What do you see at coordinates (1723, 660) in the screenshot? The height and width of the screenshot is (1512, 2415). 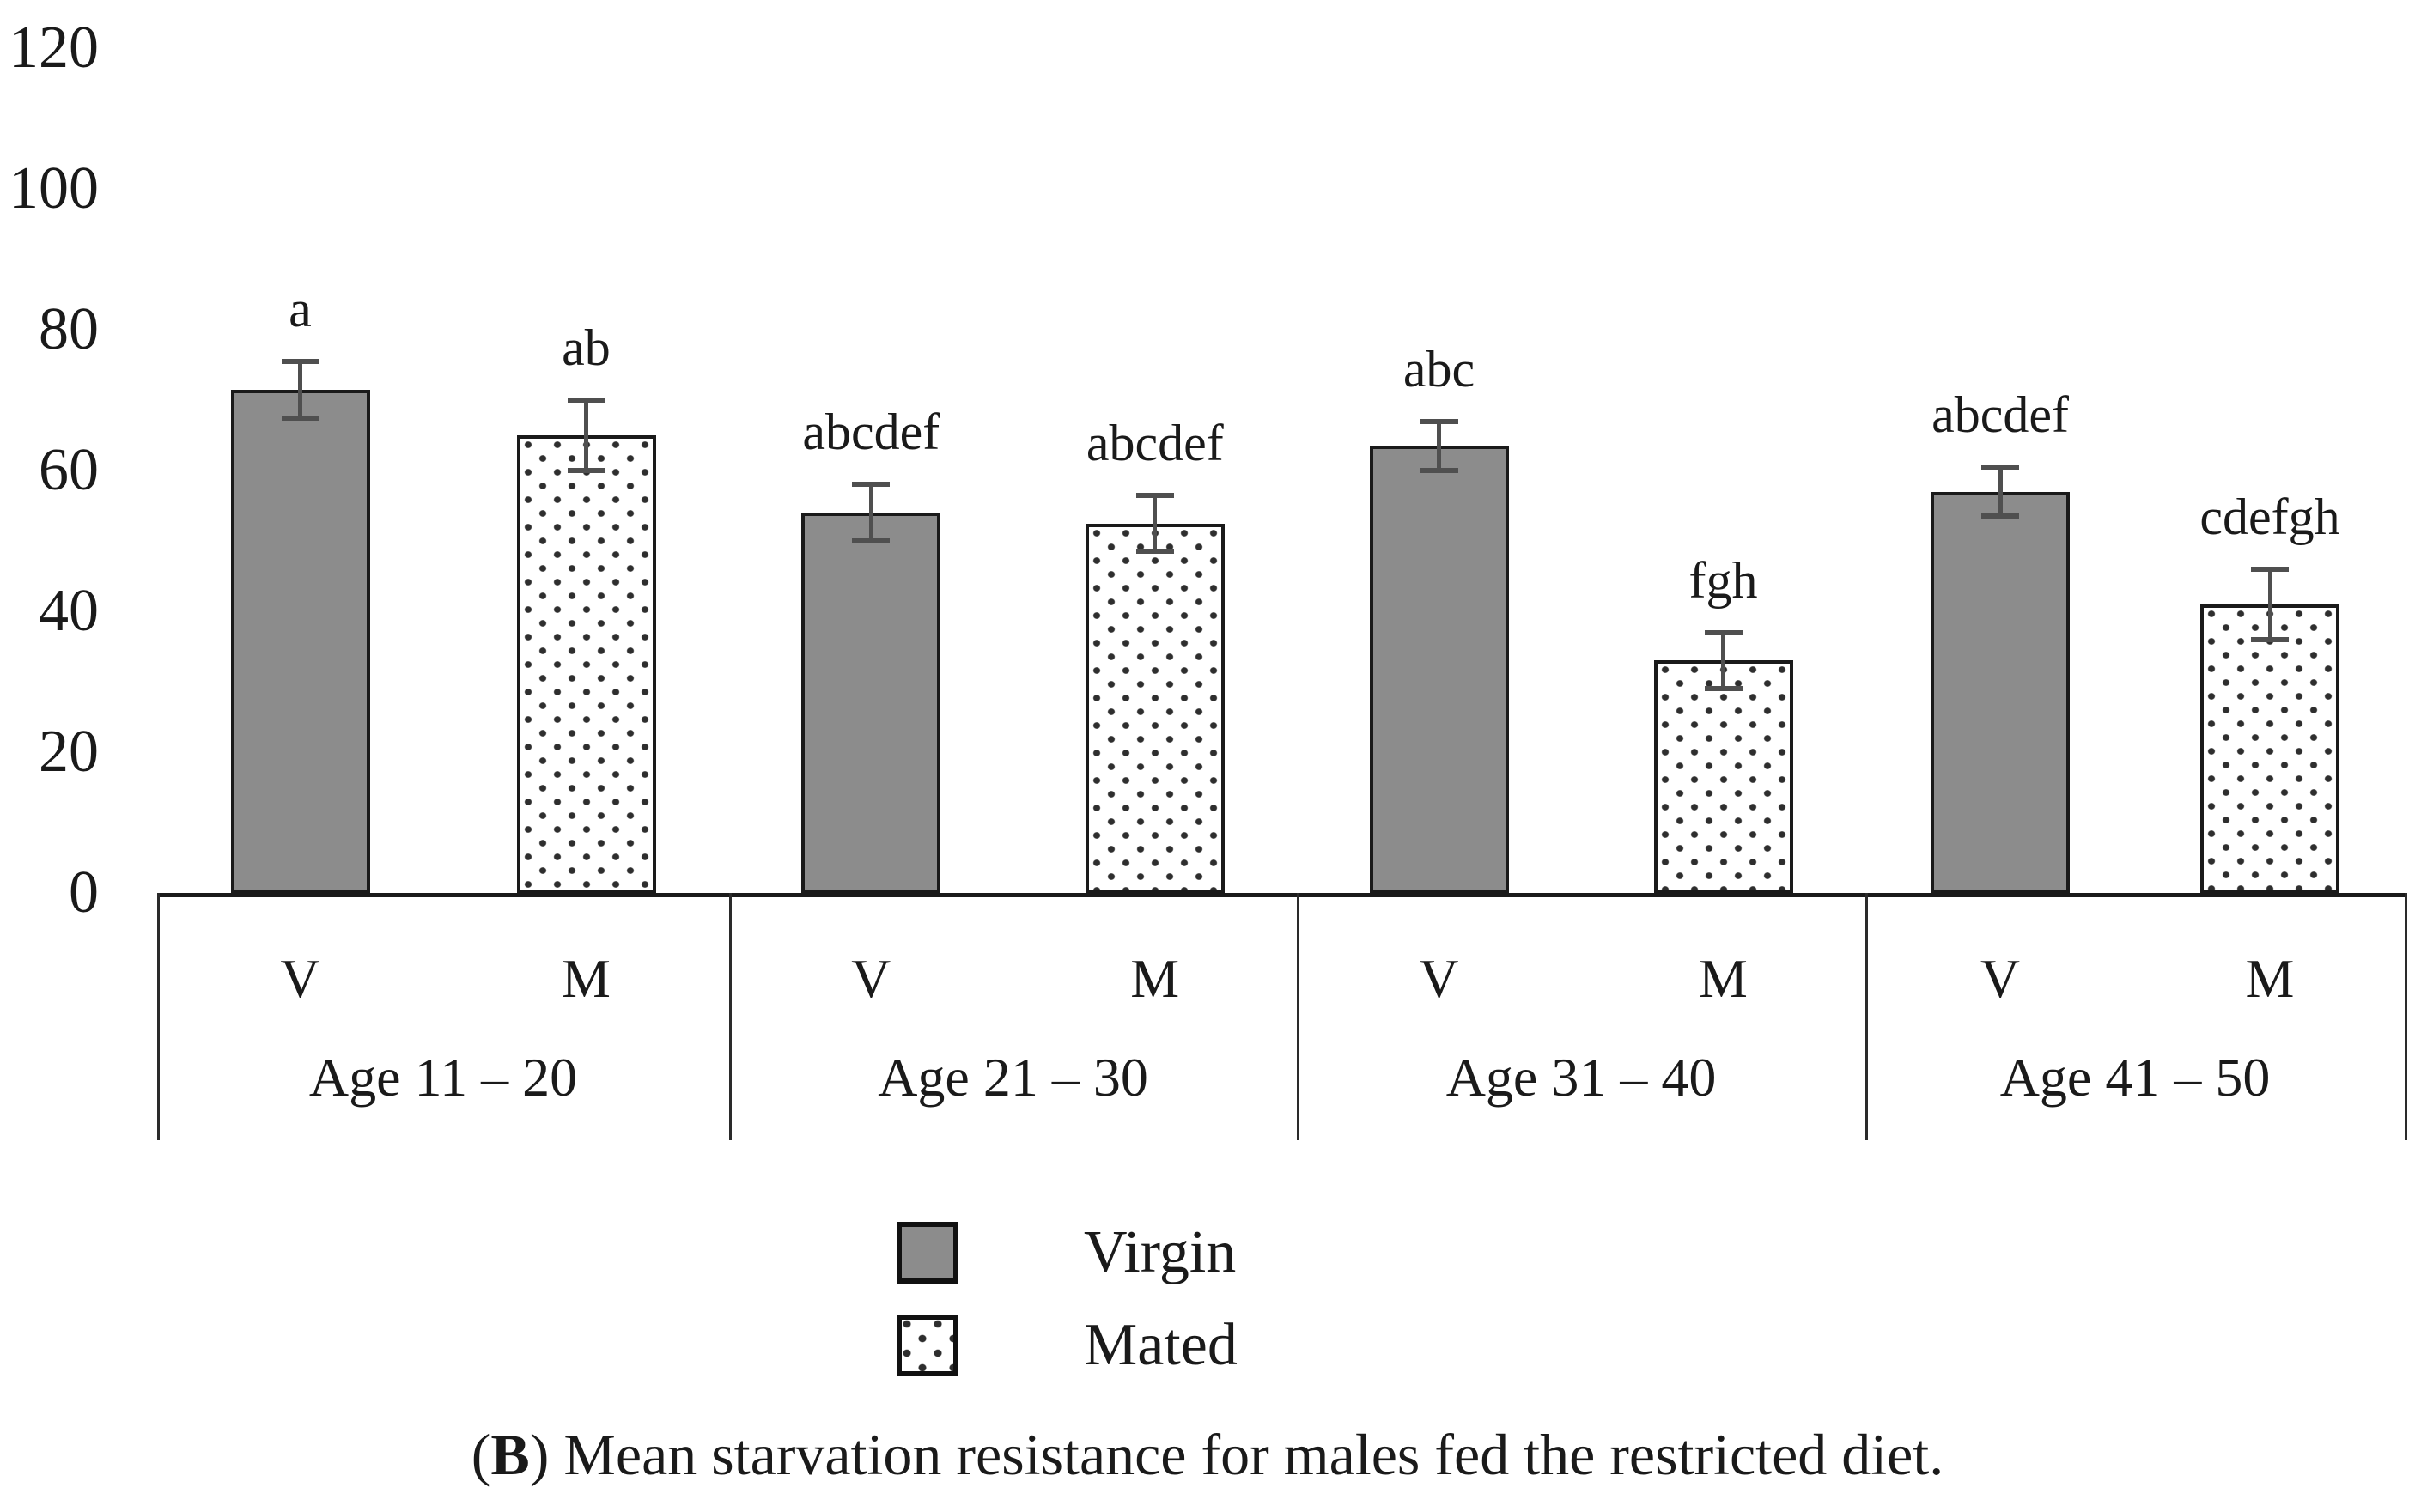 I see `error-bar-mated-age31–40` at bounding box center [1723, 660].